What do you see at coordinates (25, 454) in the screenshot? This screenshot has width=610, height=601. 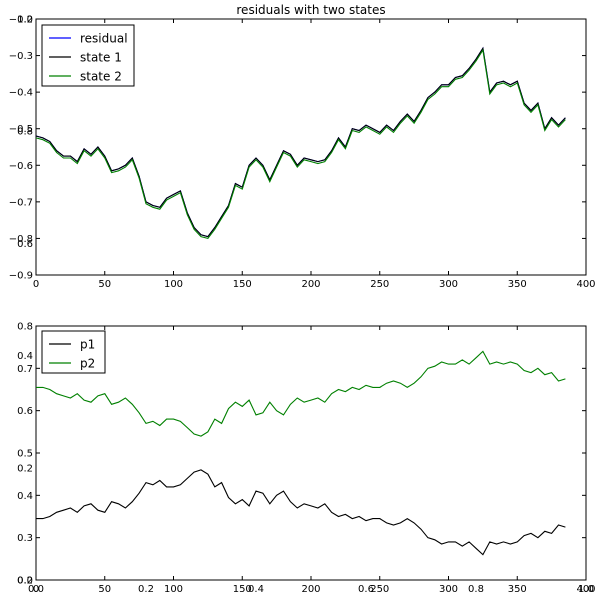 I see `y-tick-label: 0.5` at bounding box center [25, 454].